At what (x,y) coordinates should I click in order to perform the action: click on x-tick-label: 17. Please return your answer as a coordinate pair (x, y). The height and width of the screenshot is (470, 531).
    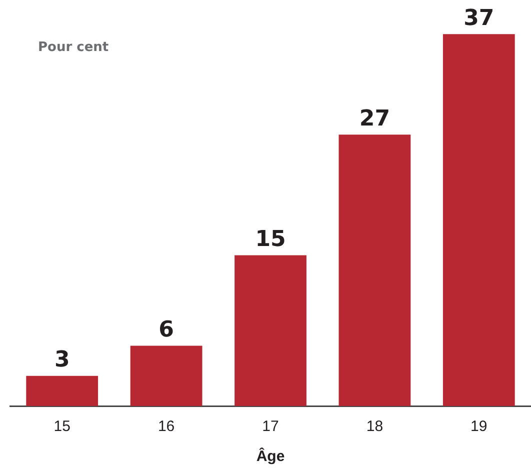
    Looking at the image, I should click on (270, 427).